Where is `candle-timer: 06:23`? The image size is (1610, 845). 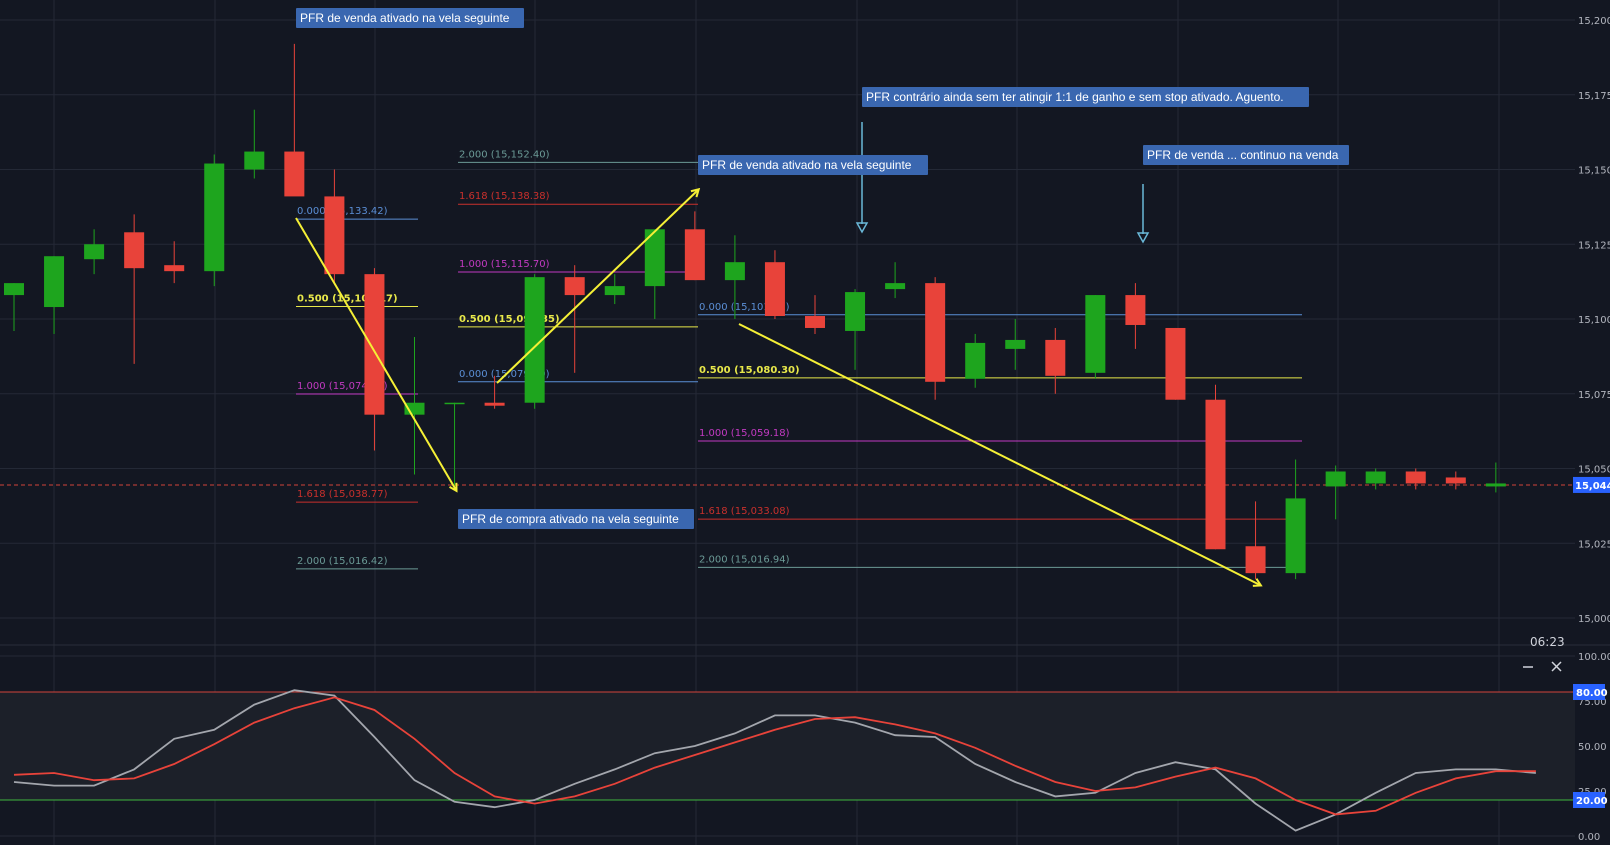 candle-timer: 06:23 is located at coordinates (1547, 642).